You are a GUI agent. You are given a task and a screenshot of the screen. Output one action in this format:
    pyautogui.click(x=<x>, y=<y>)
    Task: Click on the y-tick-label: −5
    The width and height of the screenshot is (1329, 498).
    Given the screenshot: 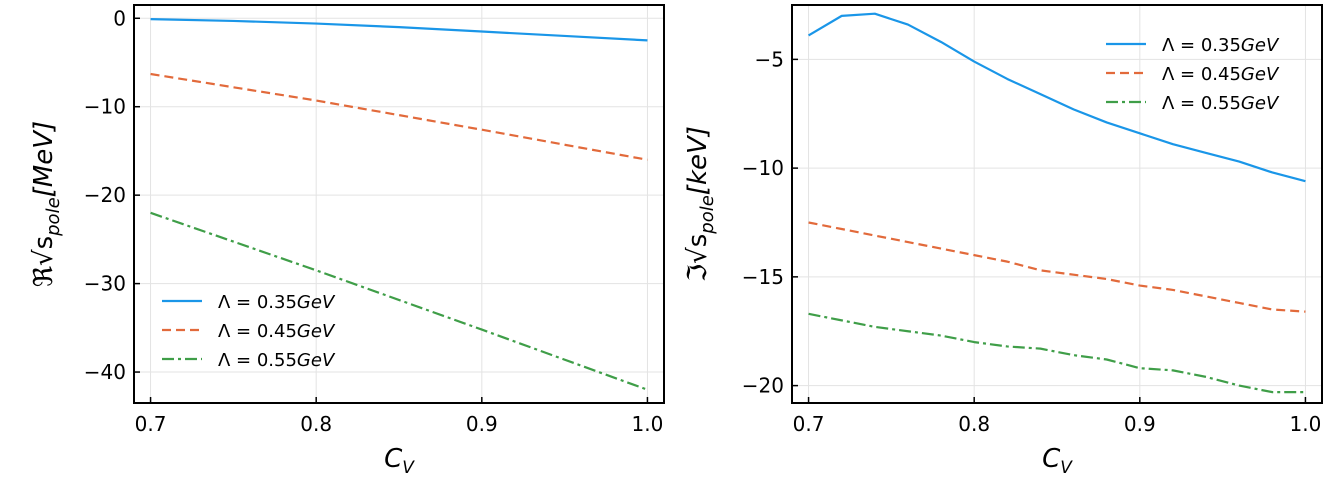 What is the action you would take?
    pyautogui.click(x=769, y=59)
    